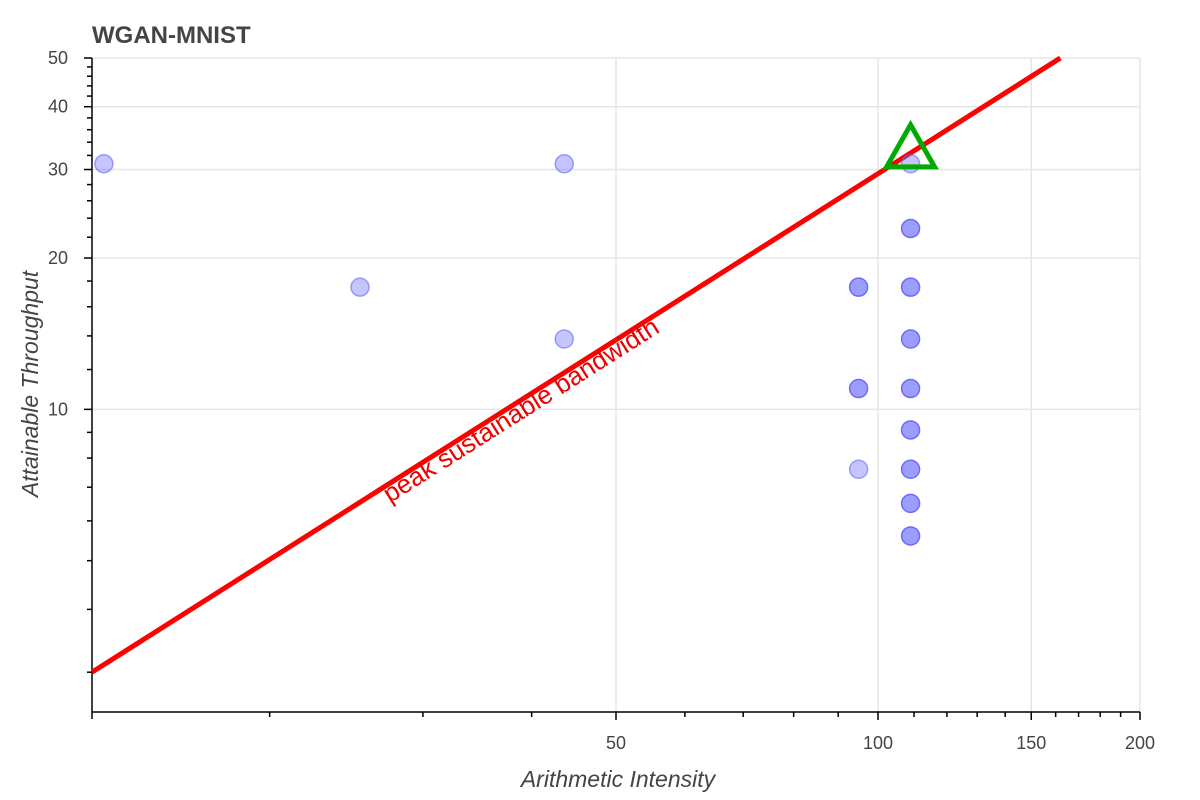 This screenshot has height=800, width=1200. I want to click on highlight-markers, so click(910, 144).